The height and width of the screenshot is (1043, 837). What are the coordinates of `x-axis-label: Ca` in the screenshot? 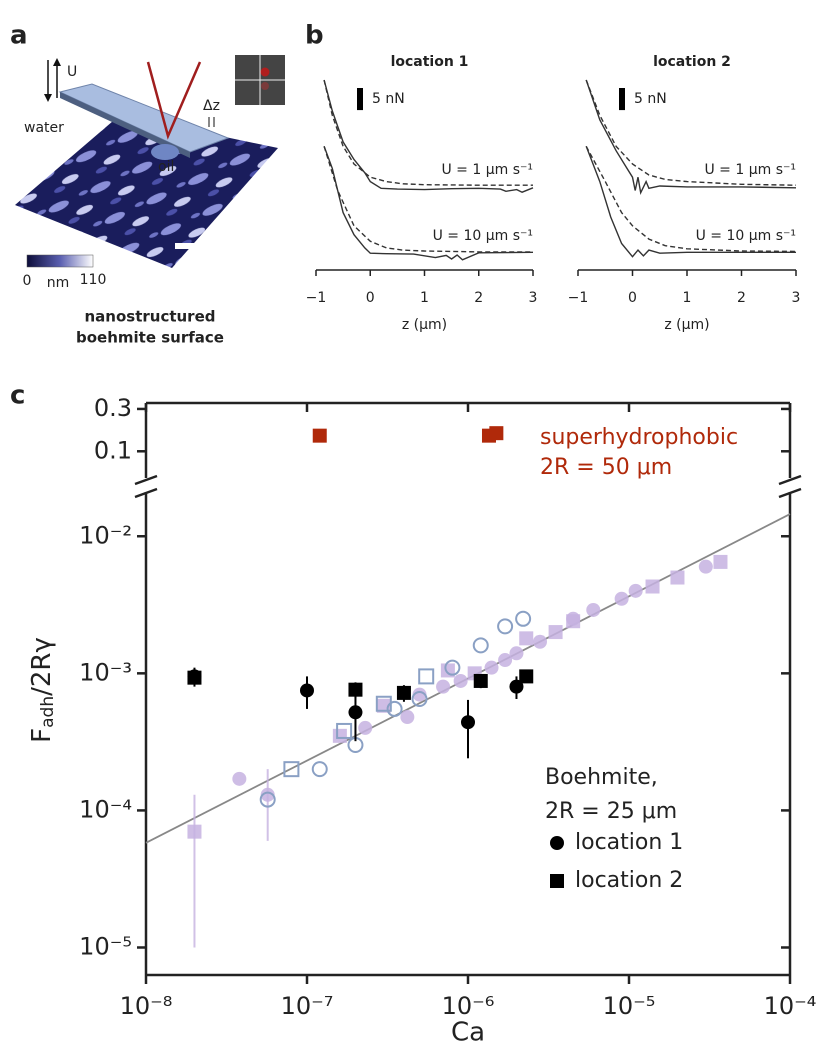 It's located at (468, 1030).